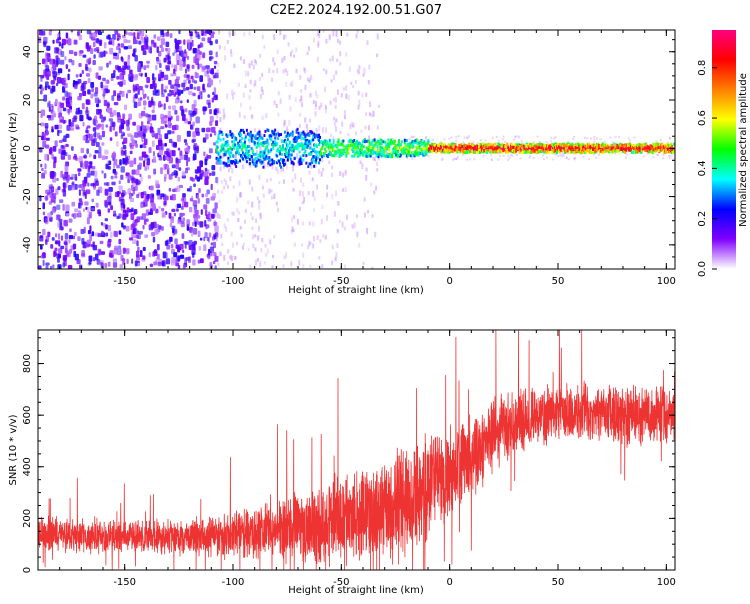 This screenshot has height=604, width=750. I want to click on colorbar-tick-label: 0.4, so click(702, 168).